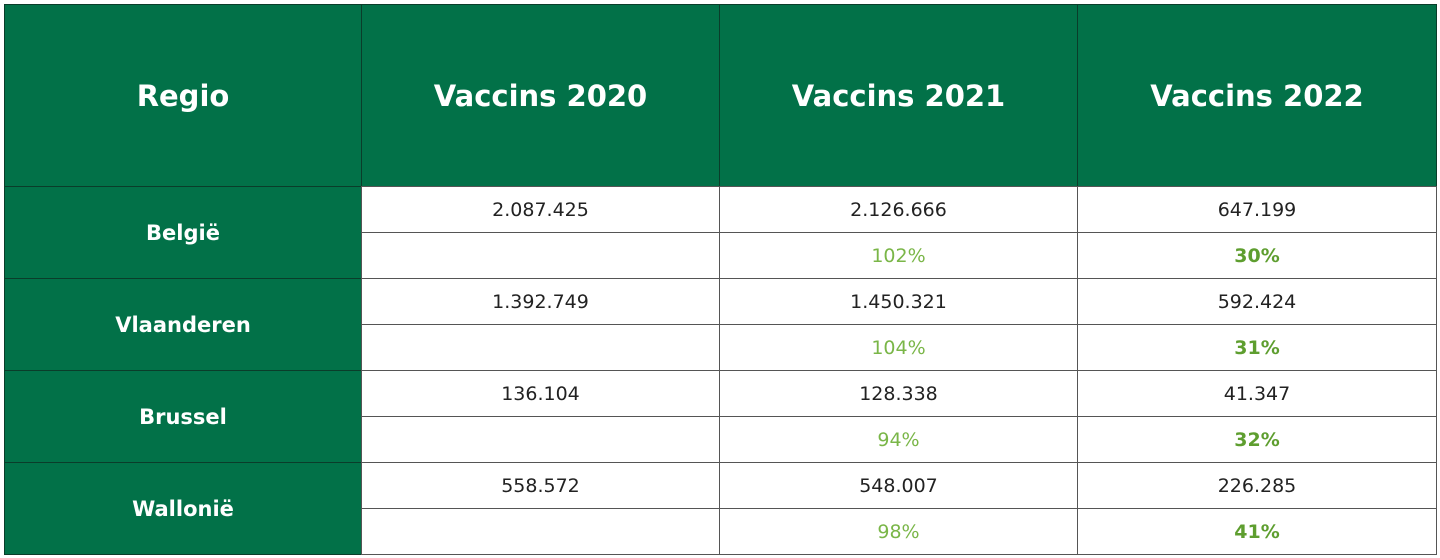  Describe the element at coordinates (898, 209) in the screenshot. I see `count-cell: 2.126.666` at that location.